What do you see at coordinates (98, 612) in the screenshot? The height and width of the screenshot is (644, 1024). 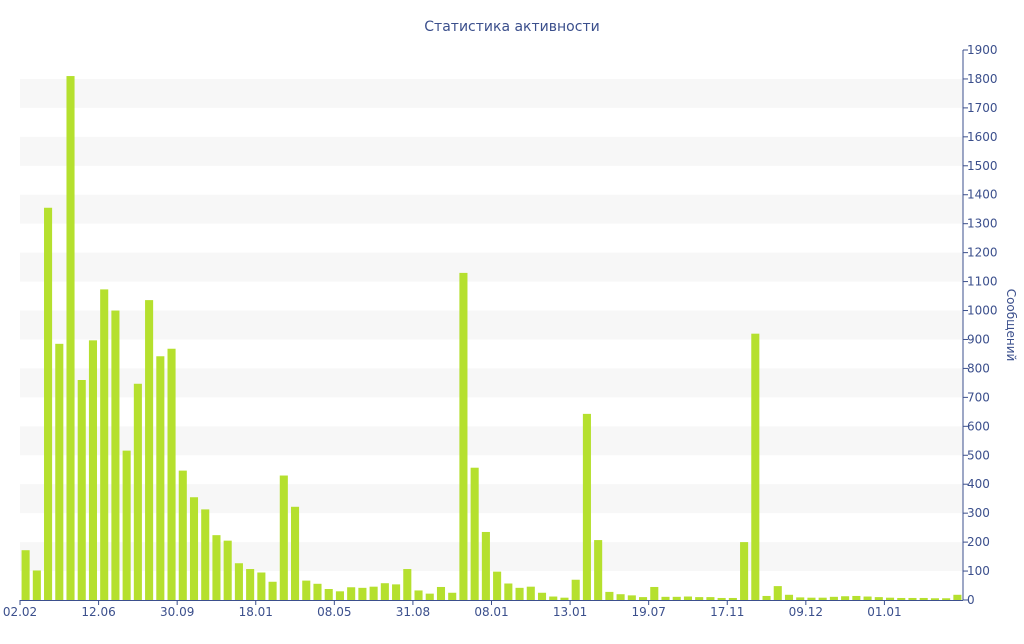 I see `x-tick-label: 12.06` at bounding box center [98, 612].